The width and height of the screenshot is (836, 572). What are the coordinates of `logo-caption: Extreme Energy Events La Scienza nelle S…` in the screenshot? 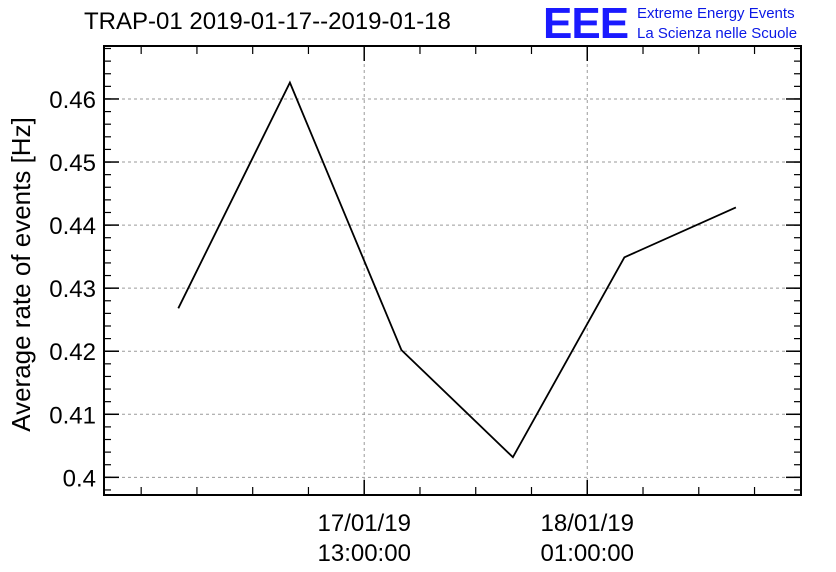 It's located at (717, 24).